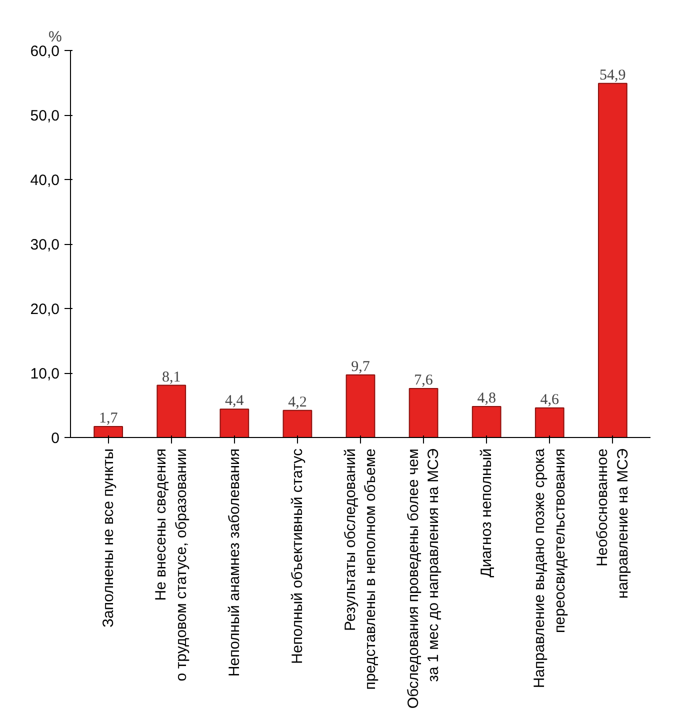 The width and height of the screenshot is (680, 721). What do you see at coordinates (171, 565) in the screenshot?
I see `x-tick-label: Не внесены сведения о трудовом статусе, образовании` at bounding box center [171, 565].